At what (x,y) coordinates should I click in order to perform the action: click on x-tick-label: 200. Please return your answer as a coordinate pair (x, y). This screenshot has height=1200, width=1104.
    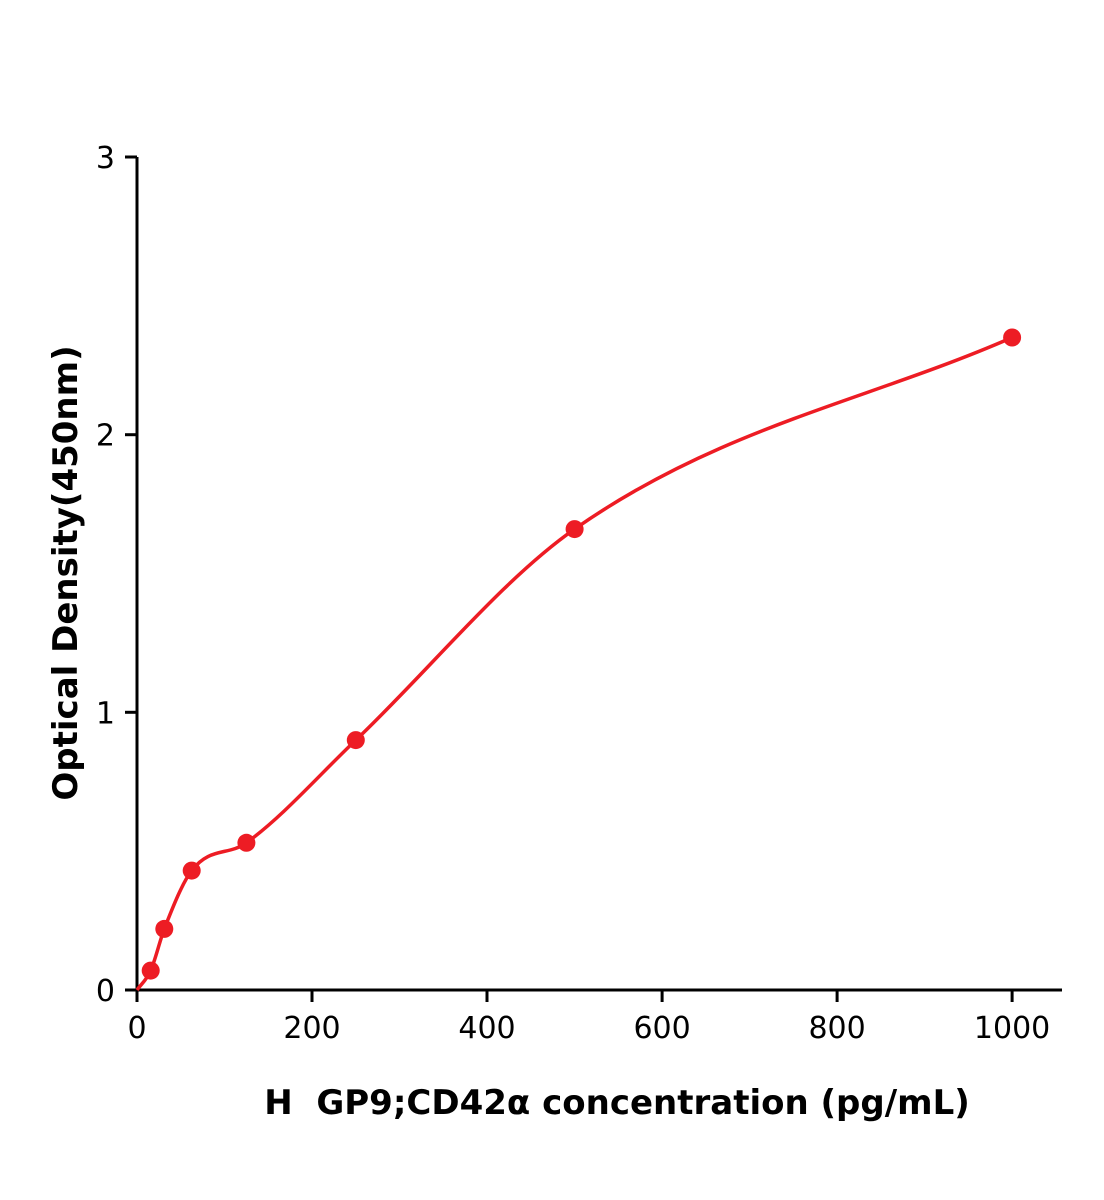
    Looking at the image, I should click on (311, 1028).